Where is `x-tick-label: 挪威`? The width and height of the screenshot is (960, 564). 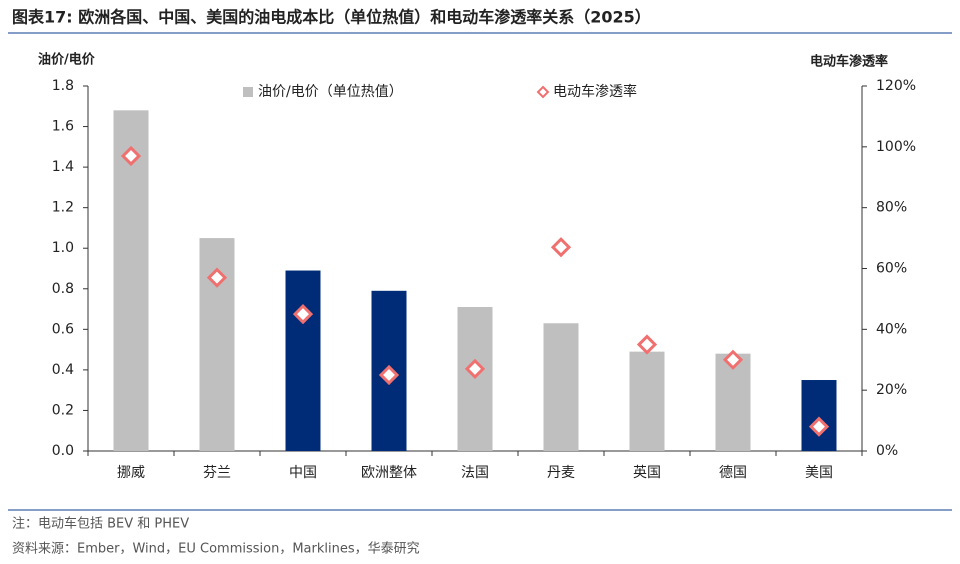
x-tick-label: 挪威 is located at coordinates (131, 473).